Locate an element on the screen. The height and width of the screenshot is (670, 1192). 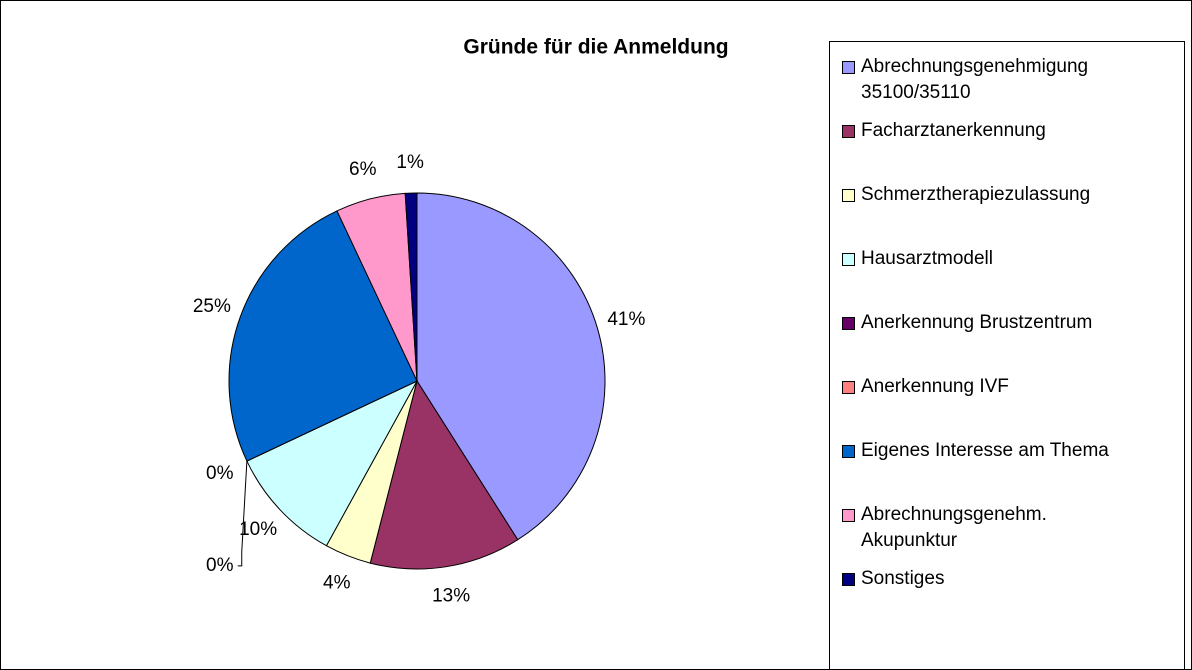
legend-label: Abrechnungsgenehmigung 35100/35110 is located at coordinates (975, 79).